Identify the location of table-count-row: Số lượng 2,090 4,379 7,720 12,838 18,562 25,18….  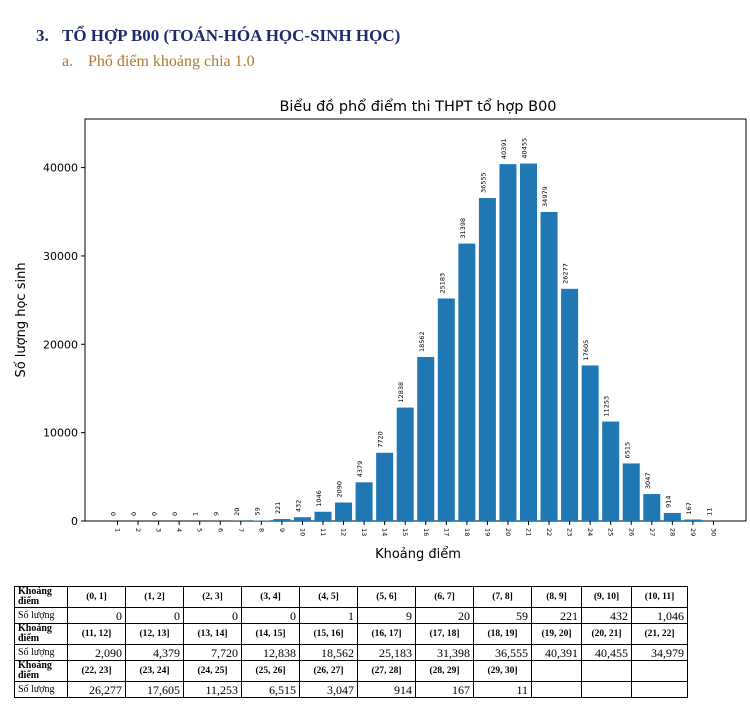
(351, 652).